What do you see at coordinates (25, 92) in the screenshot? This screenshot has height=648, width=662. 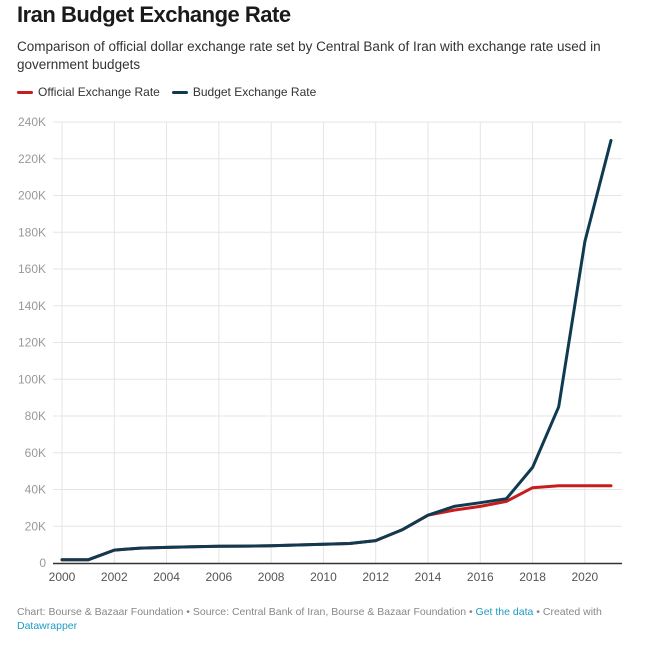 I see `legend-swatch-official` at bounding box center [25, 92].